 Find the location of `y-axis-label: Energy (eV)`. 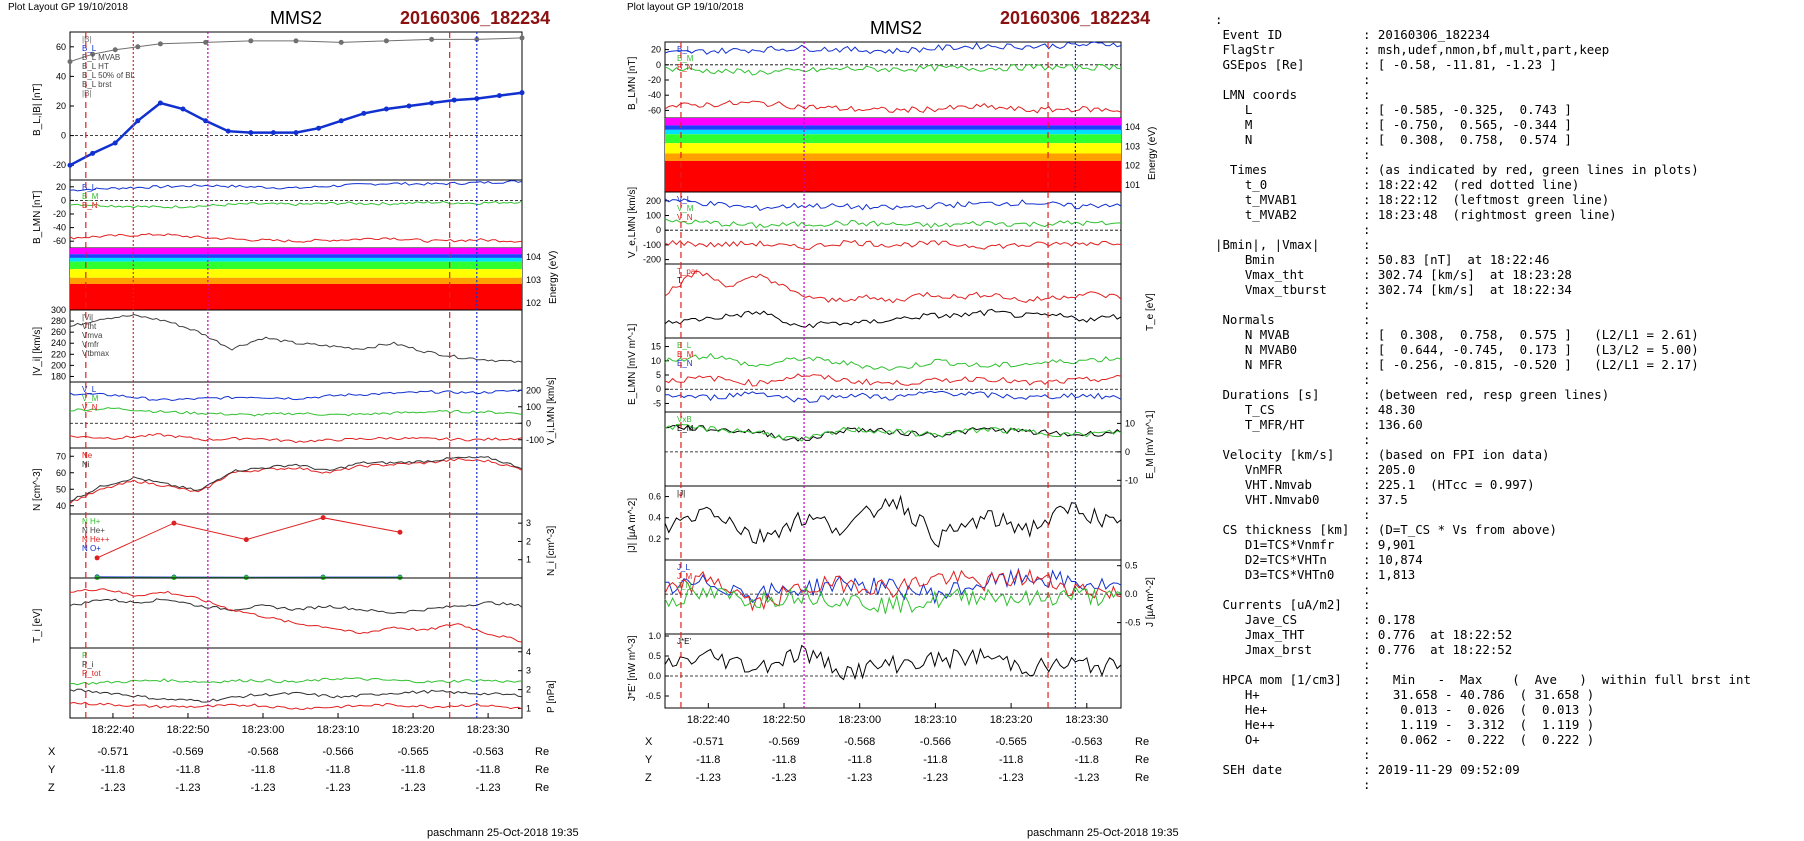

y-axis-label: Energy (eV) is located at coordinates (1152, 153).